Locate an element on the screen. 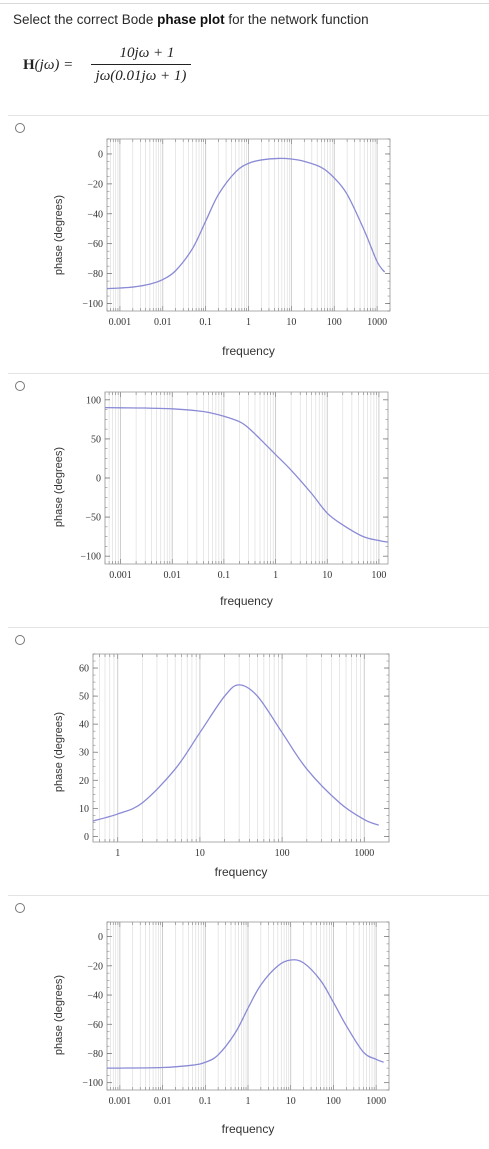 The height and width of the screenshot is (1149, 489). question-bold: phase plot is located at coordinates (191, 19).